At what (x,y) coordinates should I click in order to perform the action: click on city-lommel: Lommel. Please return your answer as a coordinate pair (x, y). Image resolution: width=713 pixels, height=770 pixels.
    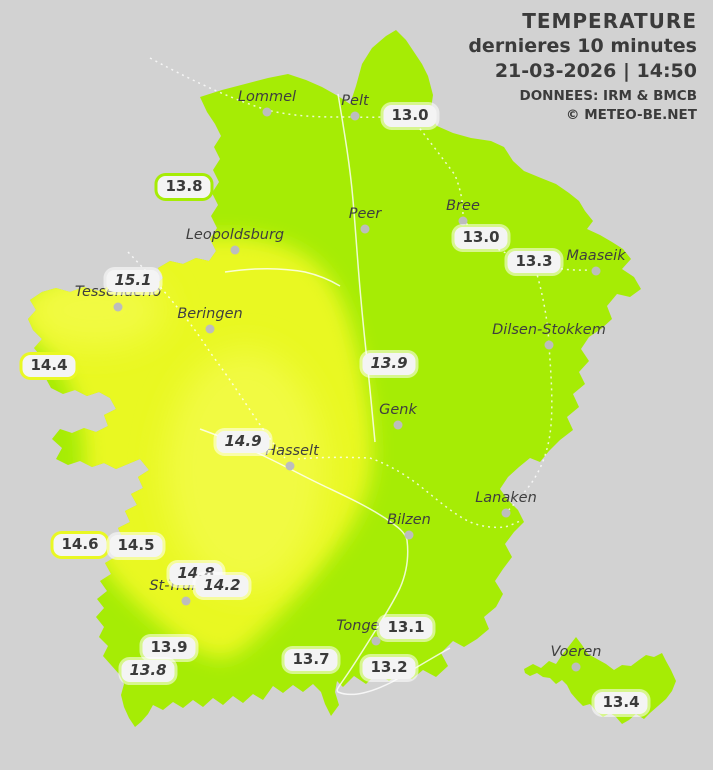
    Looking at the image, I should click on (267, 103).